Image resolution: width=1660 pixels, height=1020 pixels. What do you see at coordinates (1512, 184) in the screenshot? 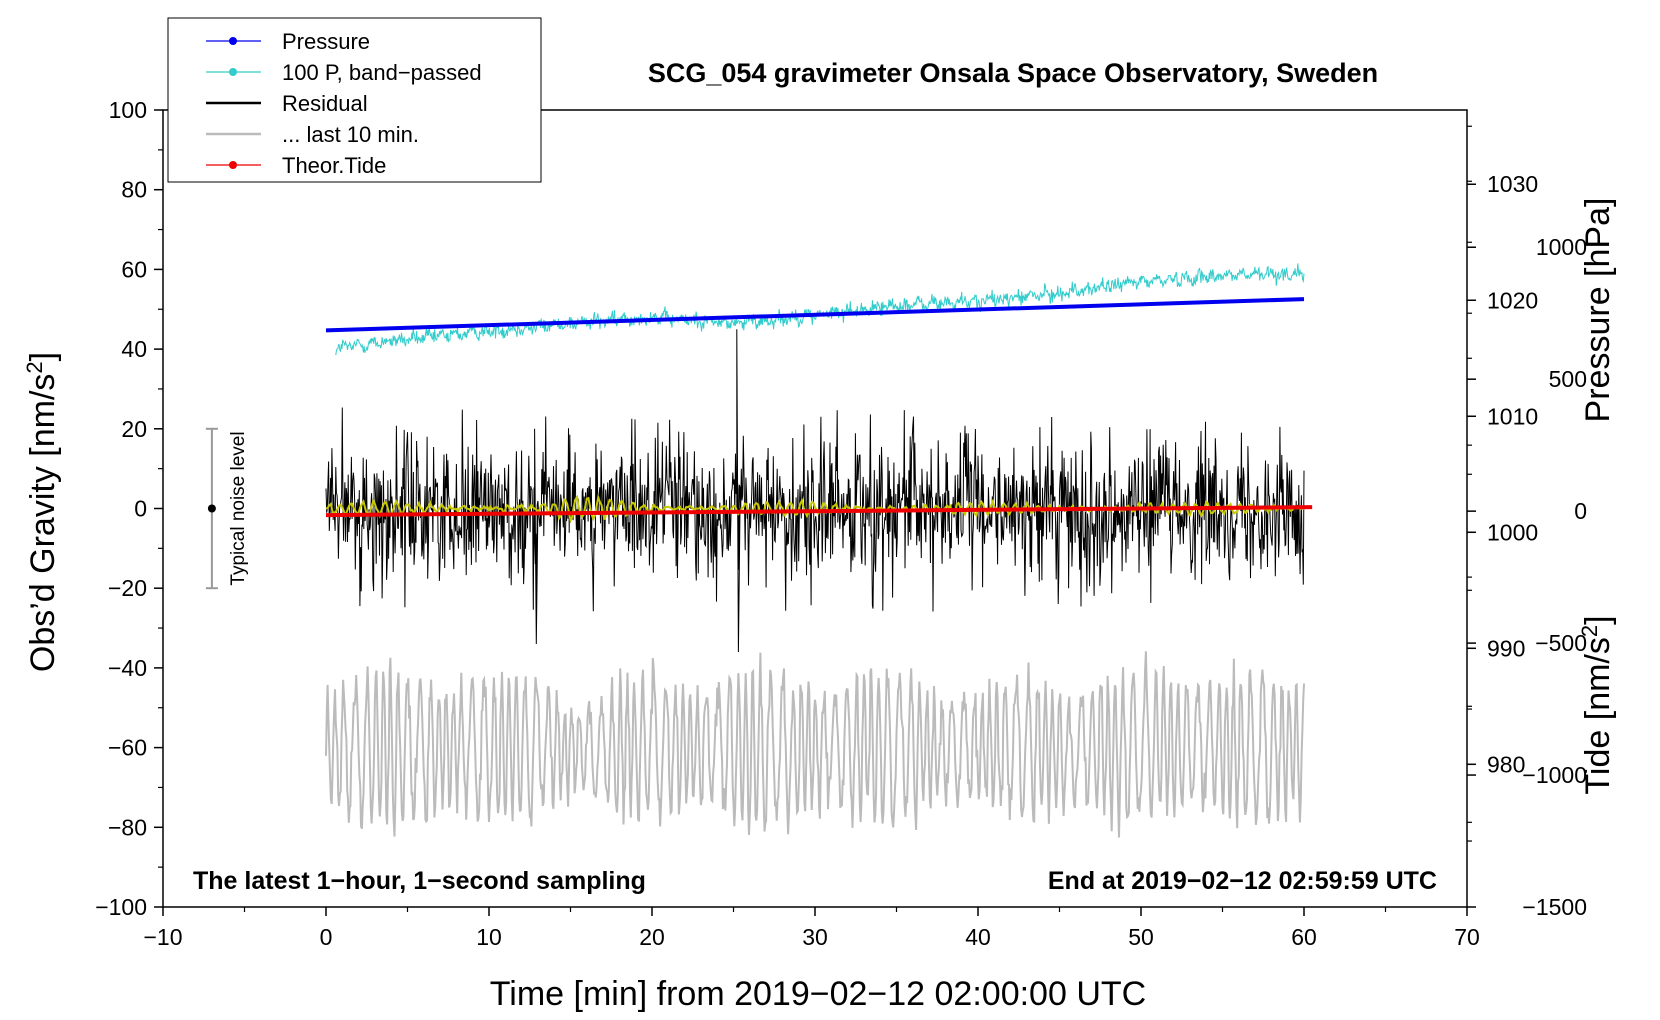
I see `pressure-tick-label: 1030` at bounding box center [1512, 184].